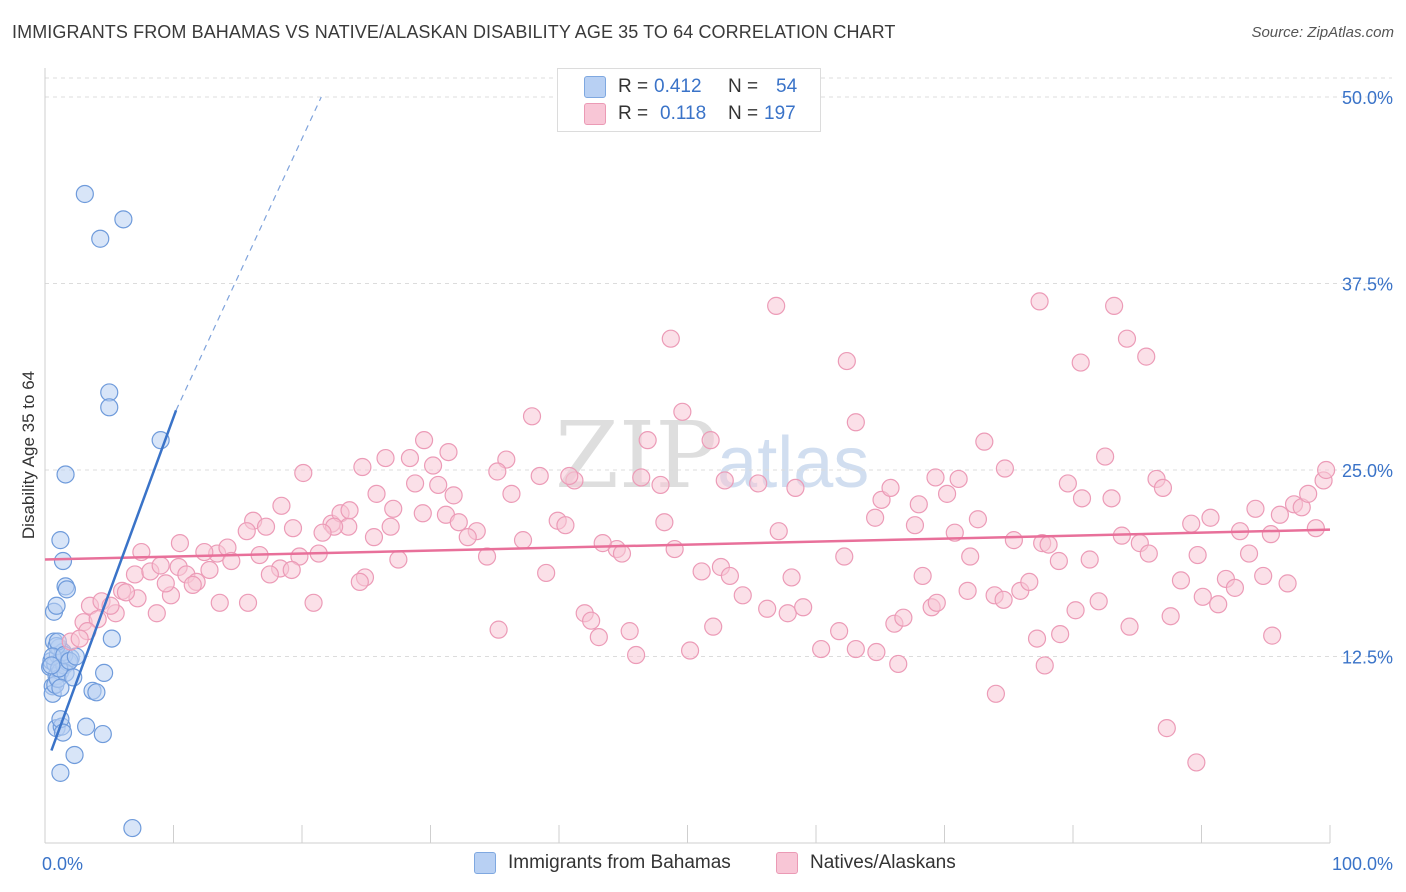 The image size is (1406, 892). I want to click on y-tick-label: 50.0%, so click(1367, 98).